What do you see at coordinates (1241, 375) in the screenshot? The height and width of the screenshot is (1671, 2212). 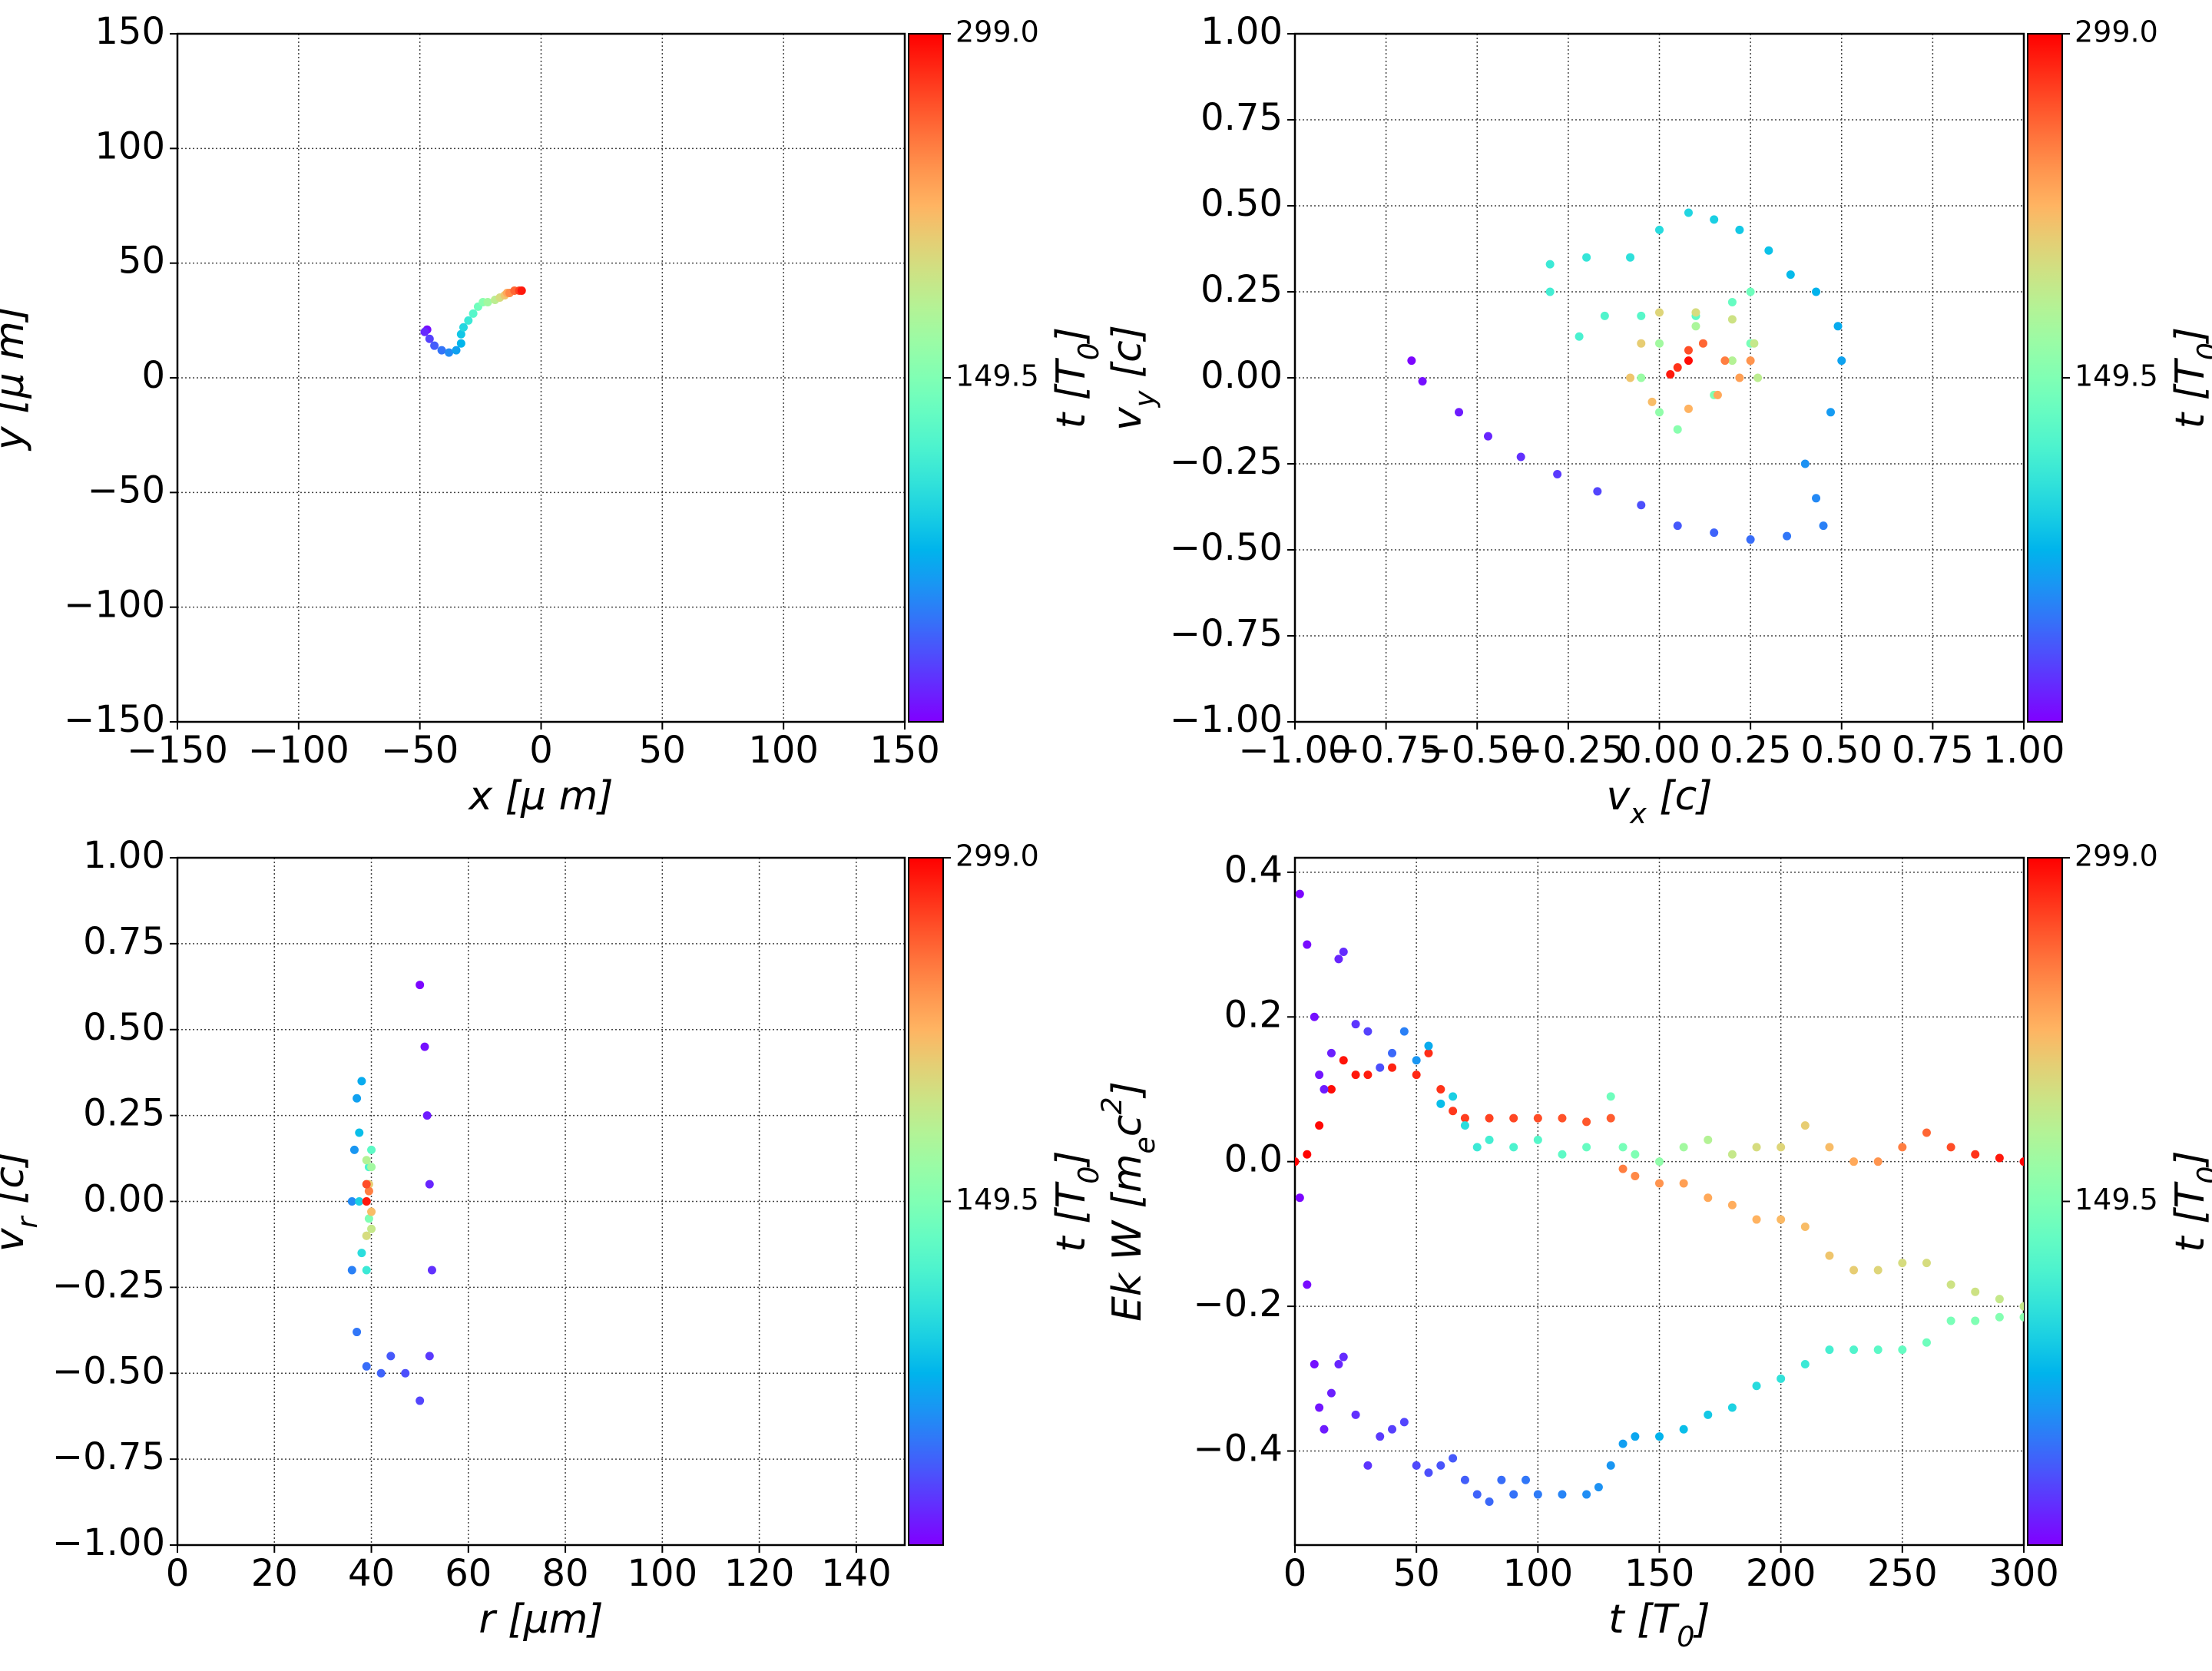 I see `y-tick-label: 0.00` at bounding box center [1241, 375].